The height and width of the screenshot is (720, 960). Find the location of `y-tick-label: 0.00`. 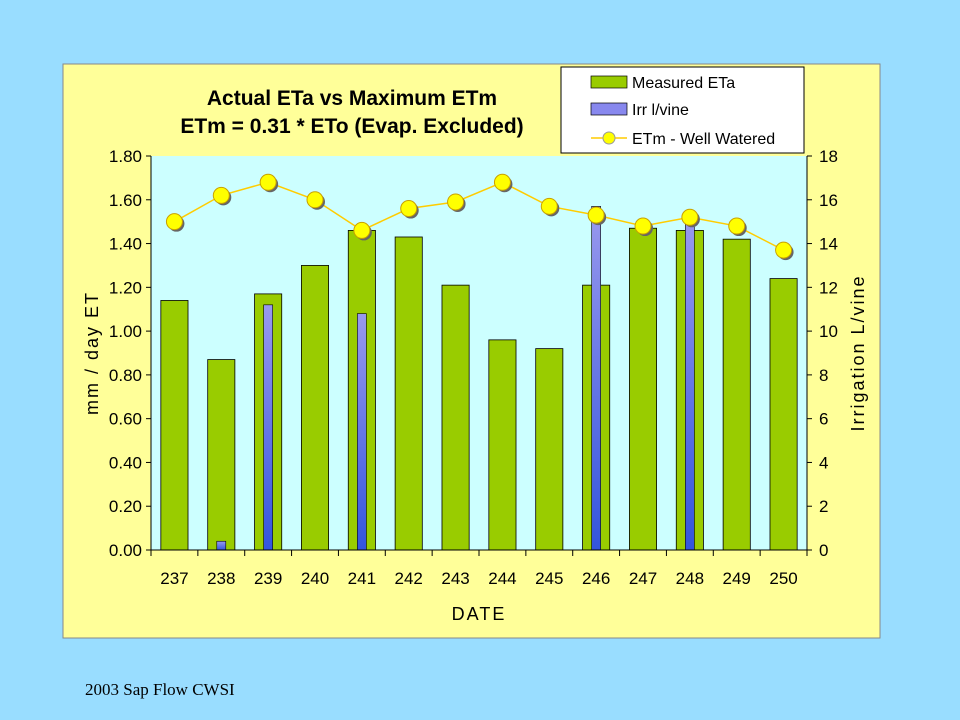

y-tick-label: 0.00 is located at coordinates (125, 550).